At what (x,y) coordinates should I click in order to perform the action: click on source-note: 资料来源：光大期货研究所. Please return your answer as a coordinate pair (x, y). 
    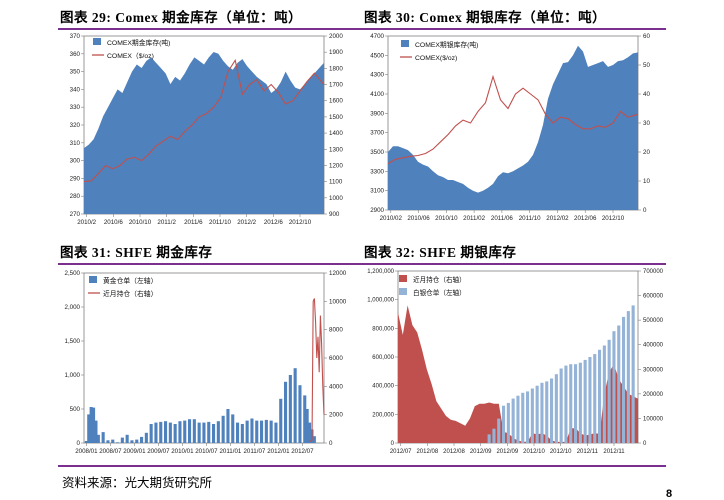
    Looking at the image, I should click on (137, 482).